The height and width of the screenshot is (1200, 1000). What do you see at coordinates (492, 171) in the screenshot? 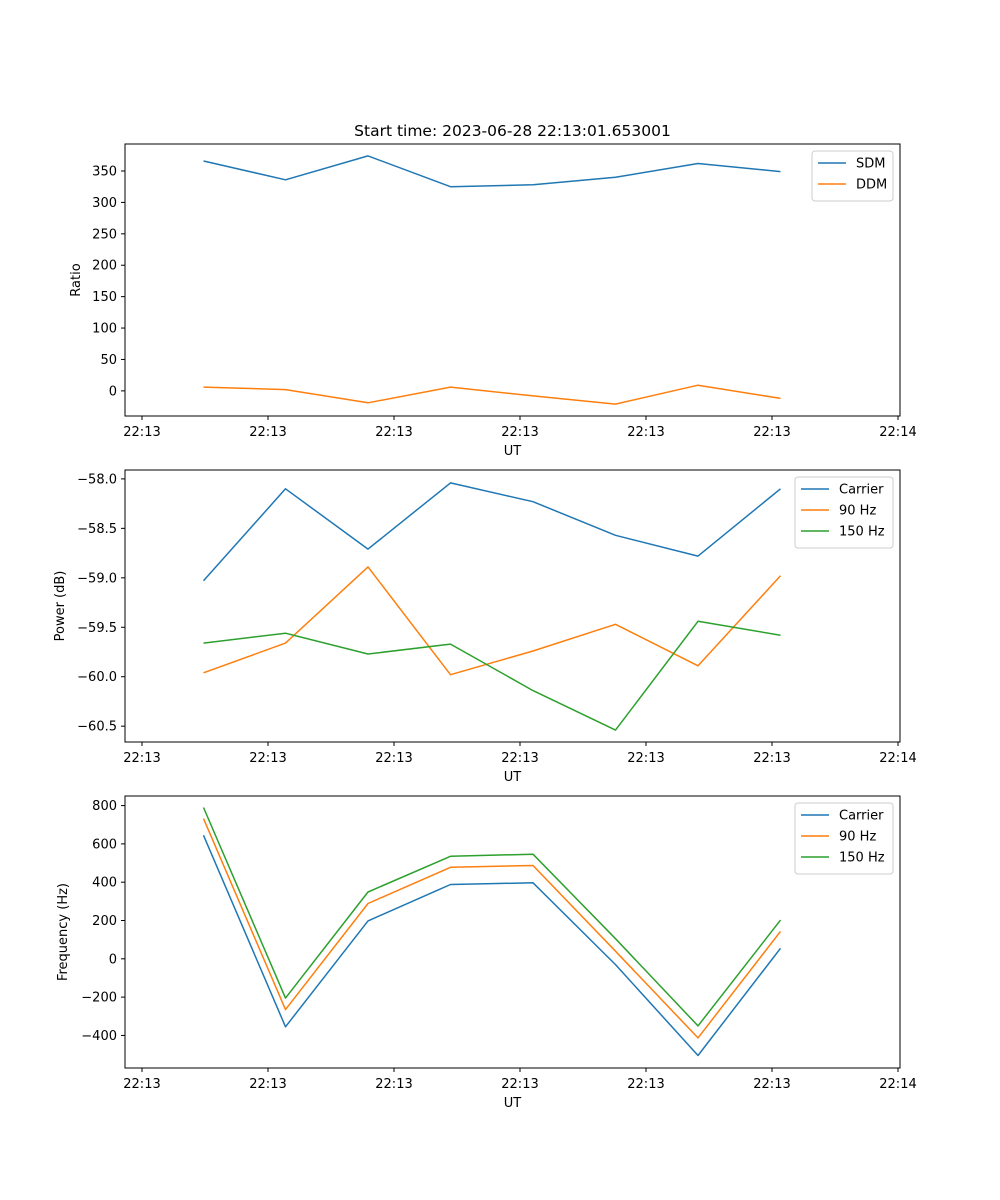
I see `series-line-sdm` at bounding box center [492, 171].